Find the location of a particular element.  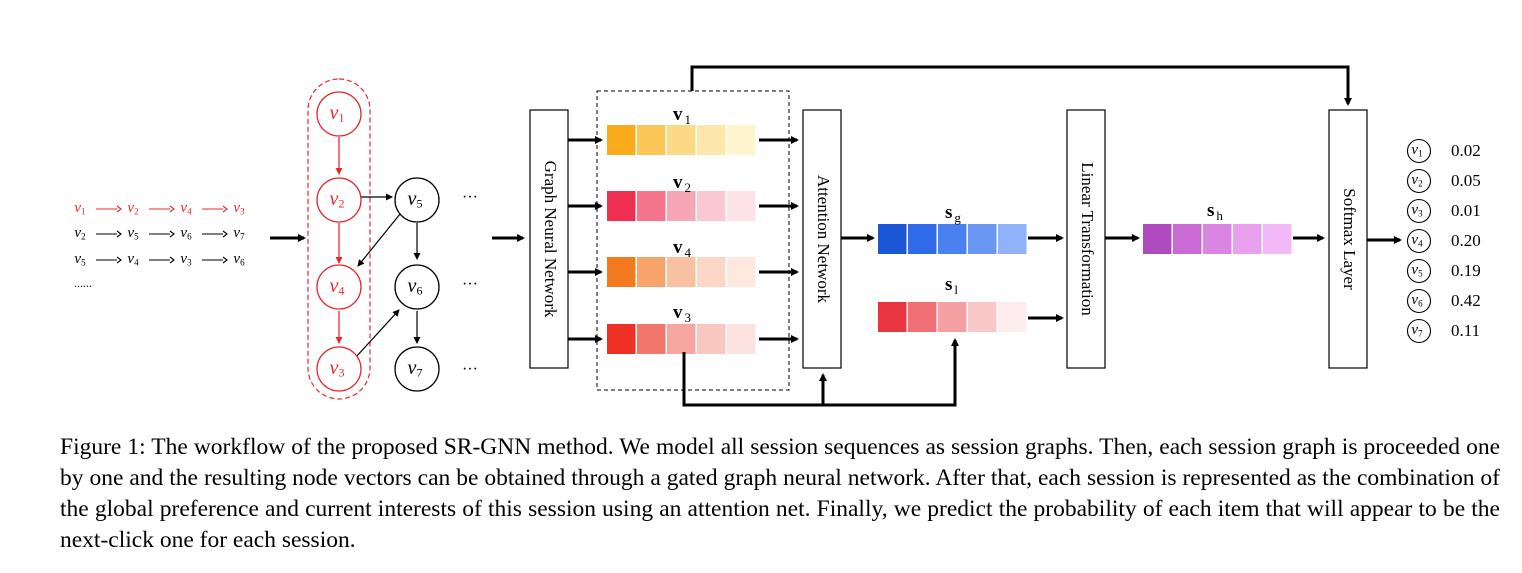

linear-label: Linear Transformation is located at coordinates (1087, 239).